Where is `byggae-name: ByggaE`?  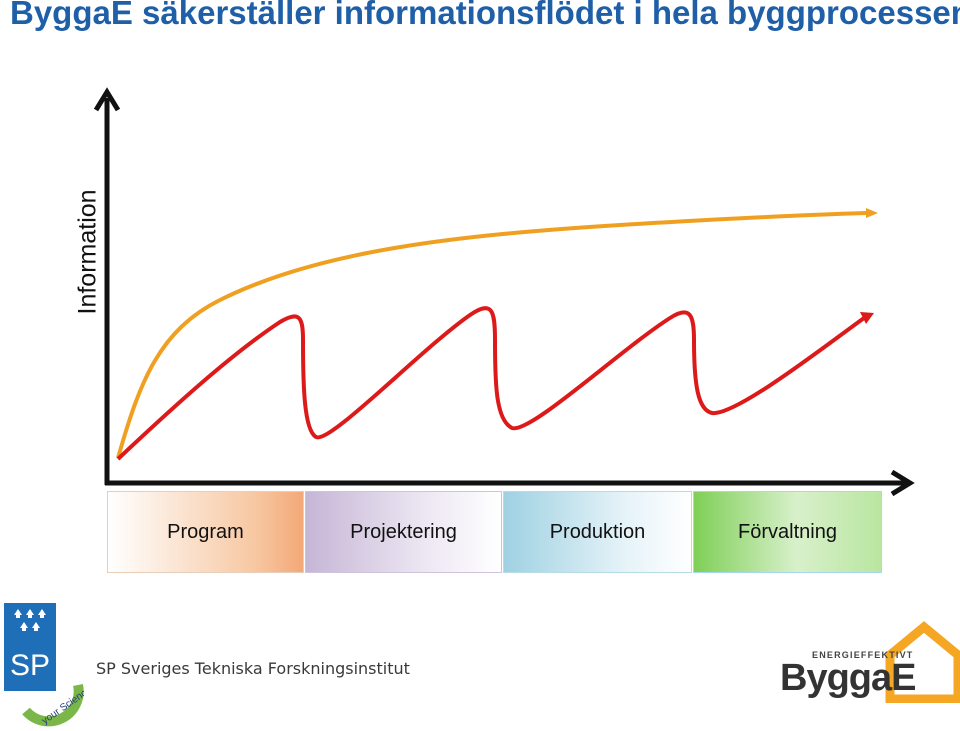 byggae-name: ByggaE is located at coordinates (847, 678).